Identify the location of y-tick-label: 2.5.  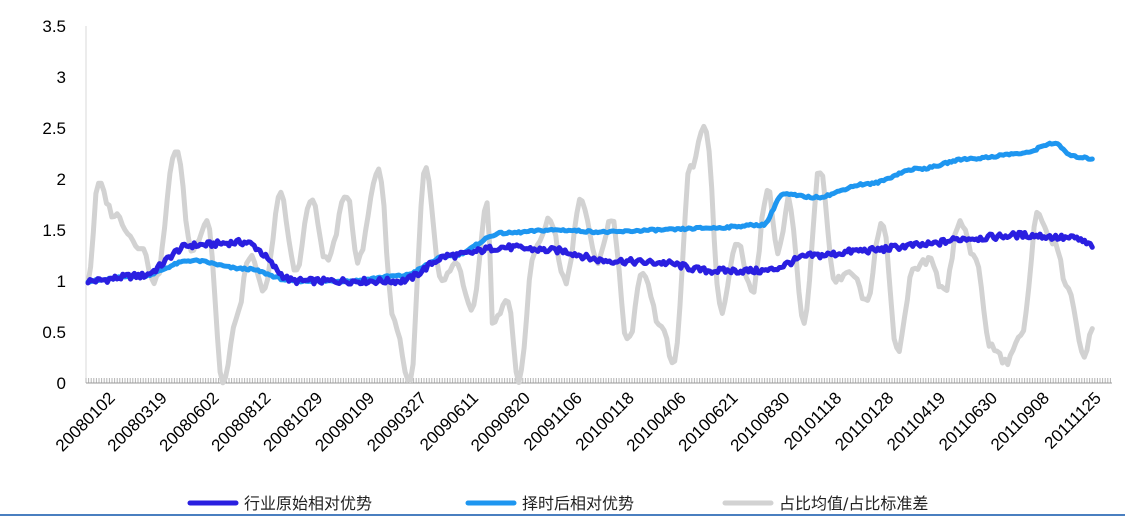
(54, 128).